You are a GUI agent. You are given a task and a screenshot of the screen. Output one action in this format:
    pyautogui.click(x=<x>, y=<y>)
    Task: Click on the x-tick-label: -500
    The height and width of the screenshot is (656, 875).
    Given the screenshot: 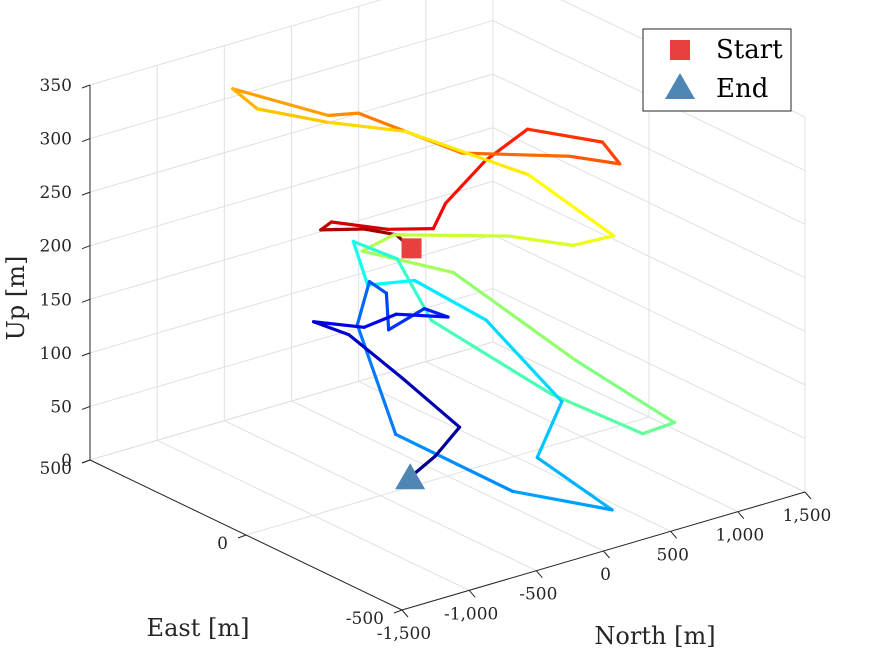 What is the action you would take?
    pyautogui.click(x=538, y=595)
    